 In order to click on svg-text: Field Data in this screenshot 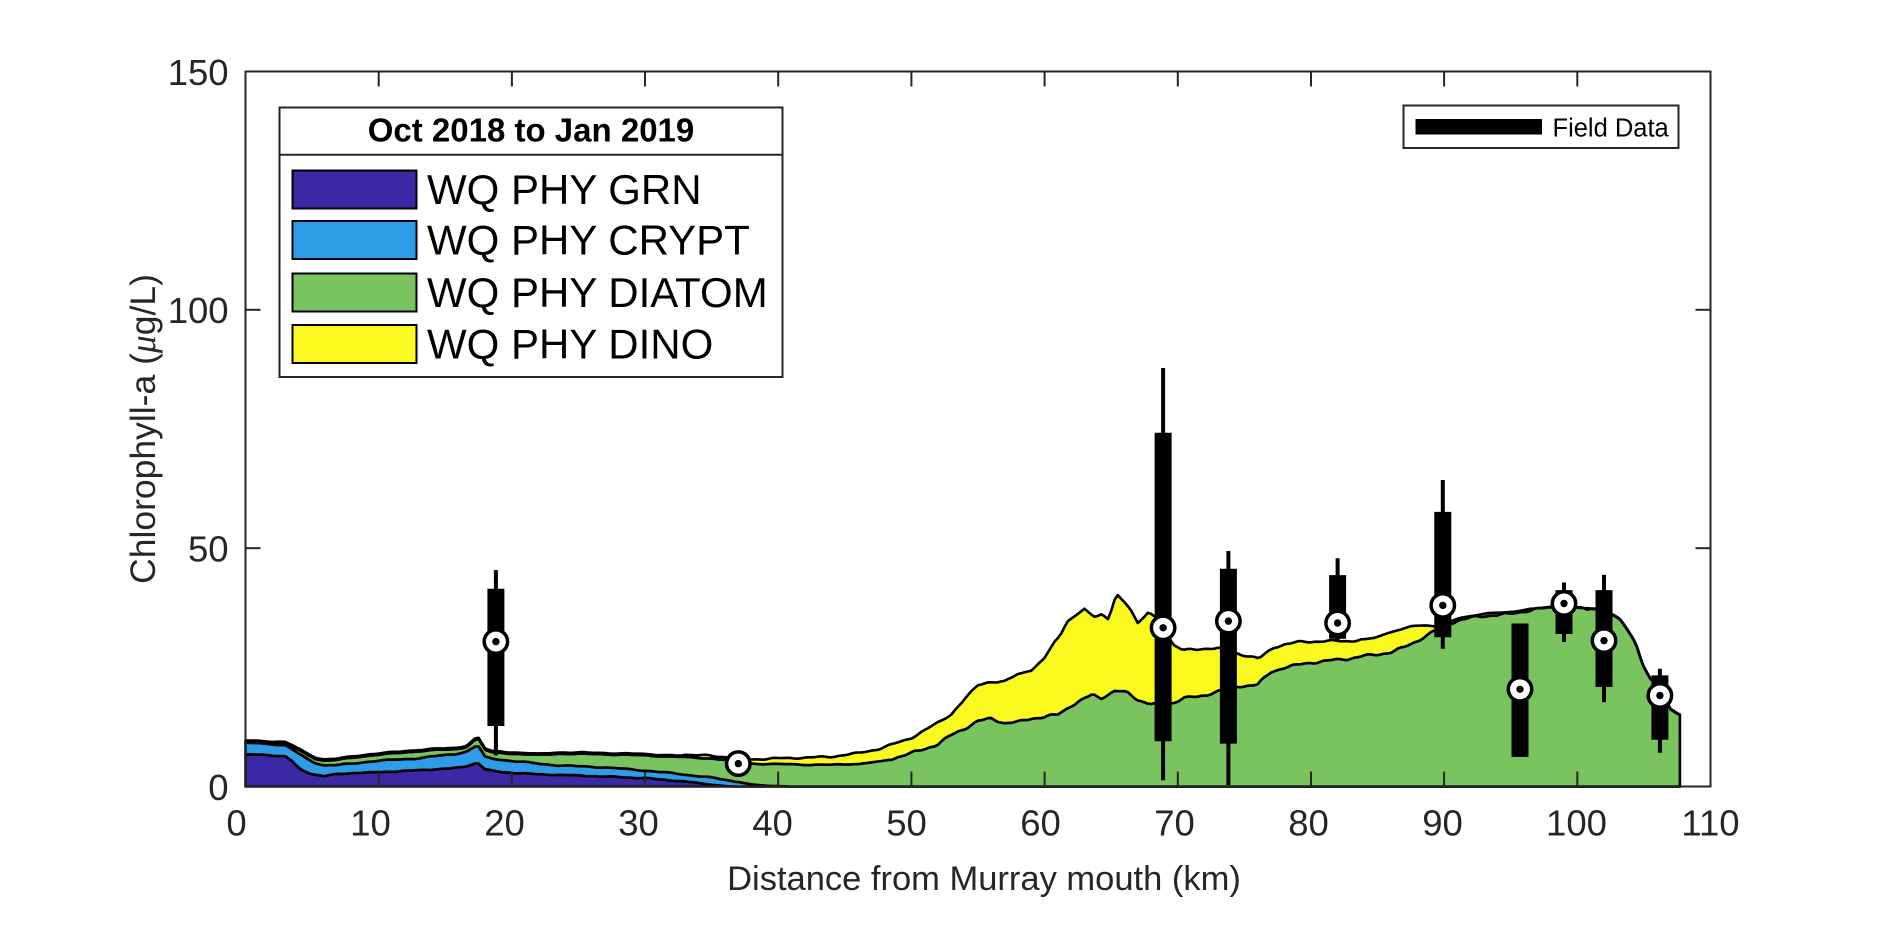, I will do `click(1611, 129)`.